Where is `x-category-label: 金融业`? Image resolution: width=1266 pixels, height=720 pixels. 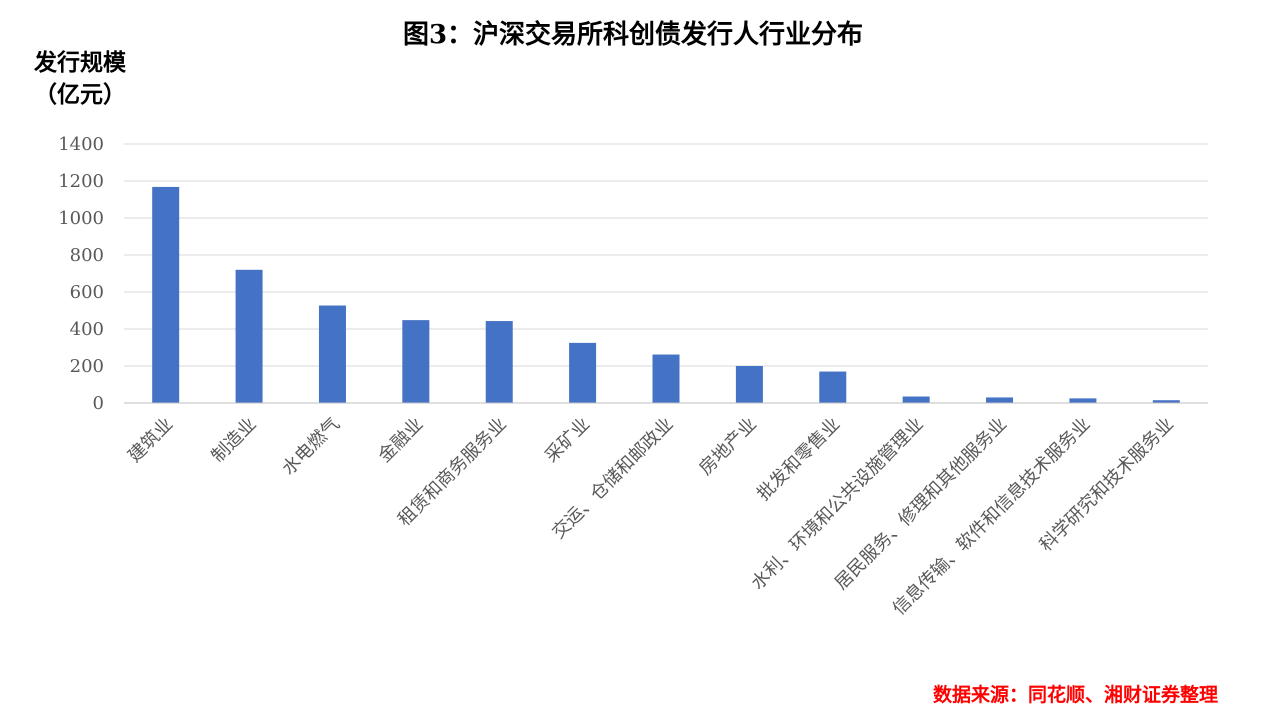
x-category-label: 金融业 is located at coordinates (400, 440).